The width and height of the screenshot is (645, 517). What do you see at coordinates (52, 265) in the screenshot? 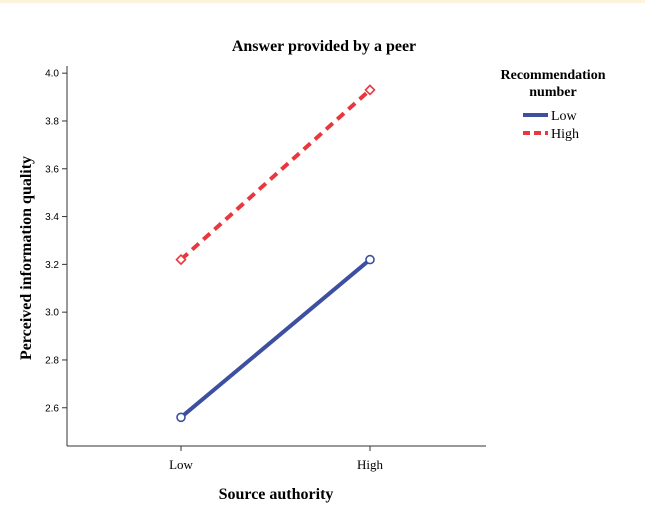
I see `y-tick-label: 3.2` at bounding box center [52, 265].